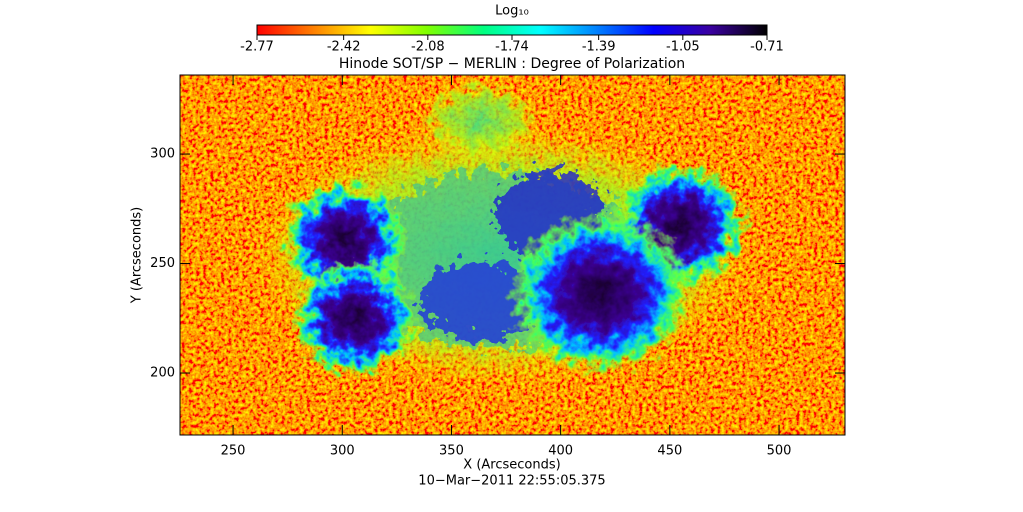 This screenshot has height=512, width=1023. What do you see at coordinates (451, 451) in the screenshot?
I see `x-tick-label: 350` at bounding box center [451, 451].